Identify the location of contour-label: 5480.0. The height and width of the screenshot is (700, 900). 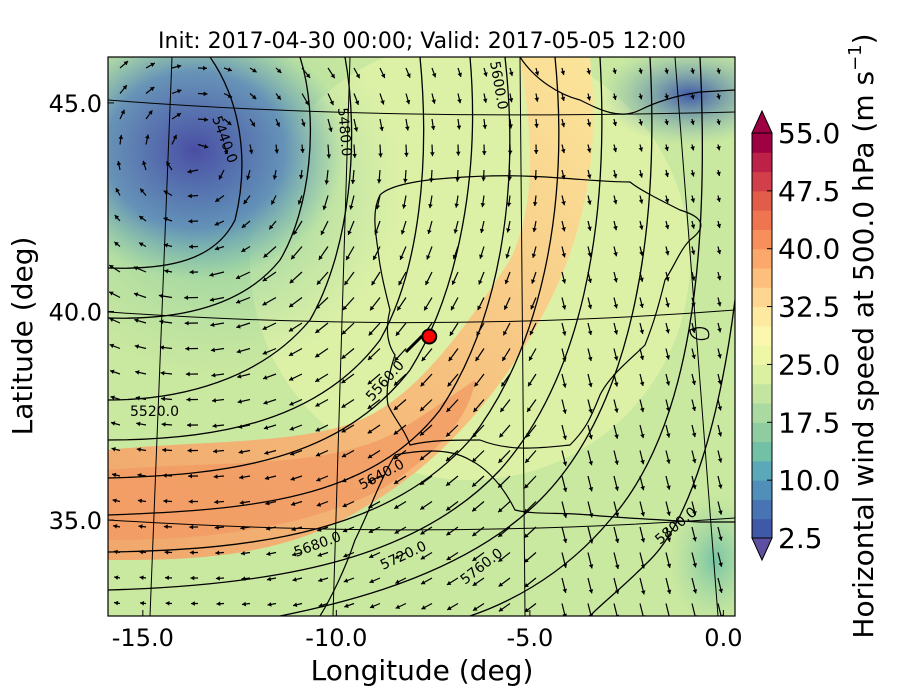
(344, 132).